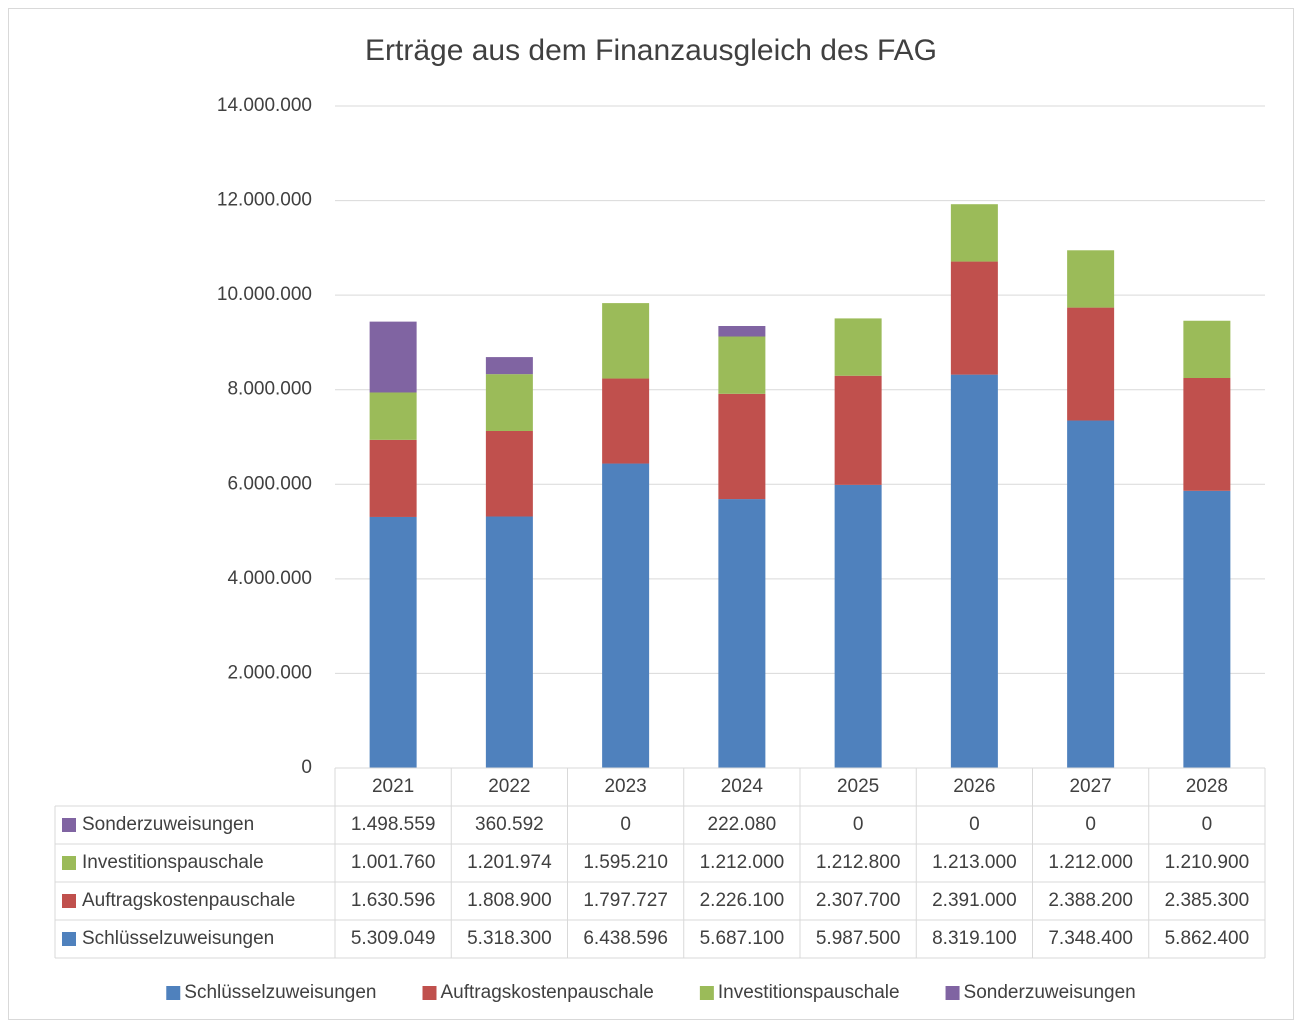 The height and width of the screenshot is (1028, 1302). What do you see at coordinates (393, 900) in the screenshot?
I see `table-value: 1.630.596` at bounding box center [393, 900].